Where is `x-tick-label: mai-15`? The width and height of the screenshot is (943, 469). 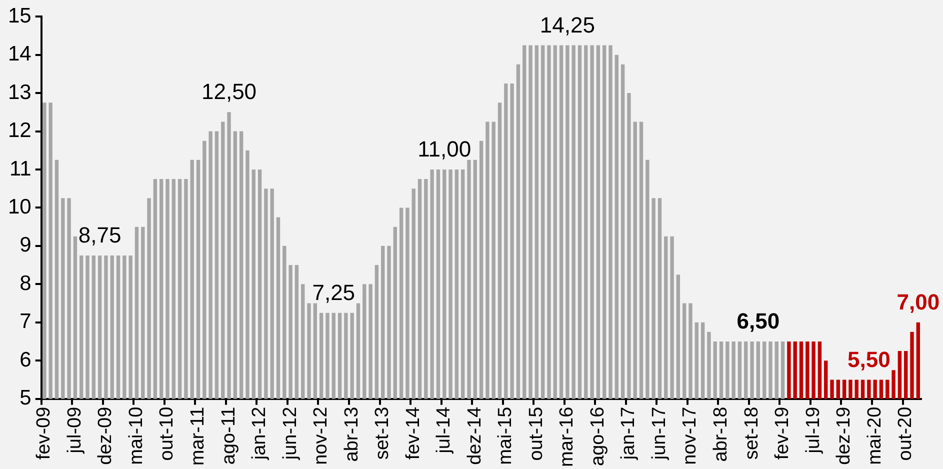
x-tick-label: mai-15 is located at coordinates (505, 435).